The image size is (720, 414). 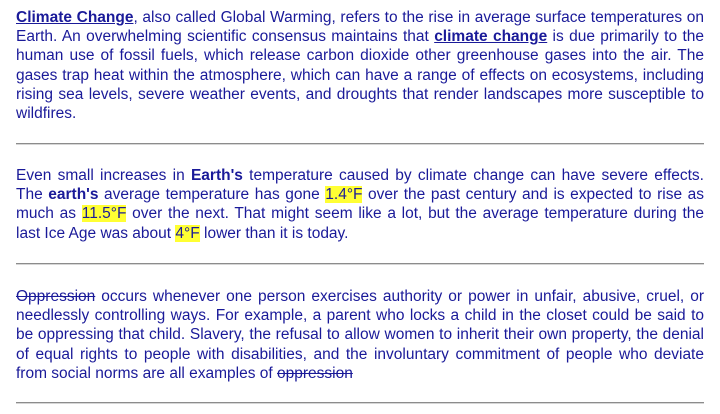 What do you see at coordinates (75, 17) in the screenshot?
I see `climate-change-link: Climate Change` at bounding box center [75, 17].